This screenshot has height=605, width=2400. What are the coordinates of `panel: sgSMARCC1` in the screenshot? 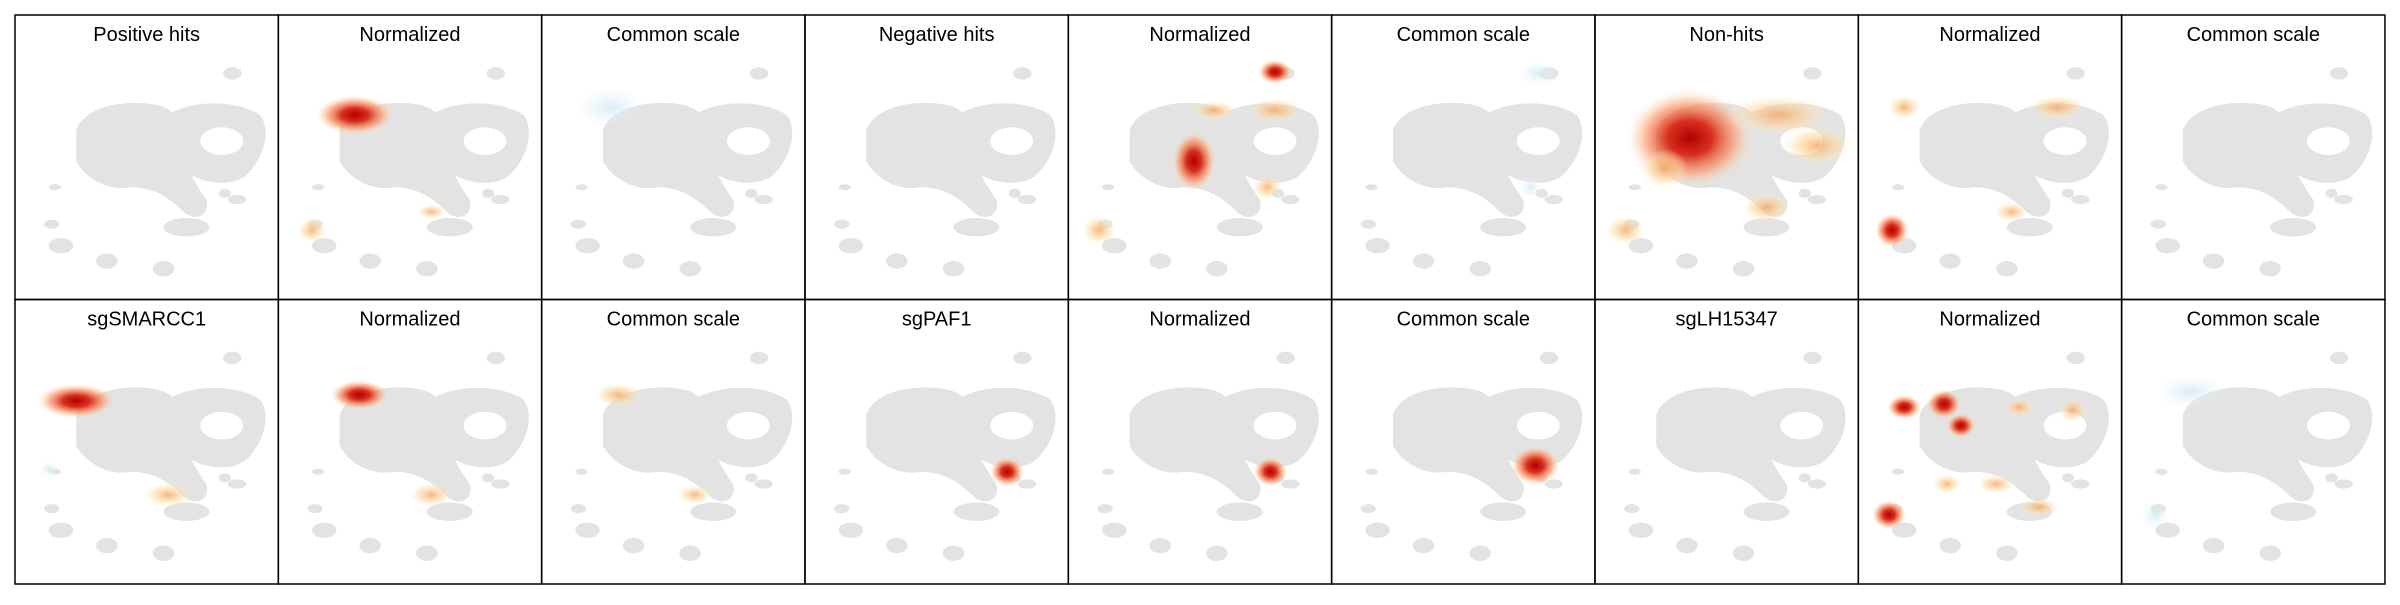 It's located at (147, 441).